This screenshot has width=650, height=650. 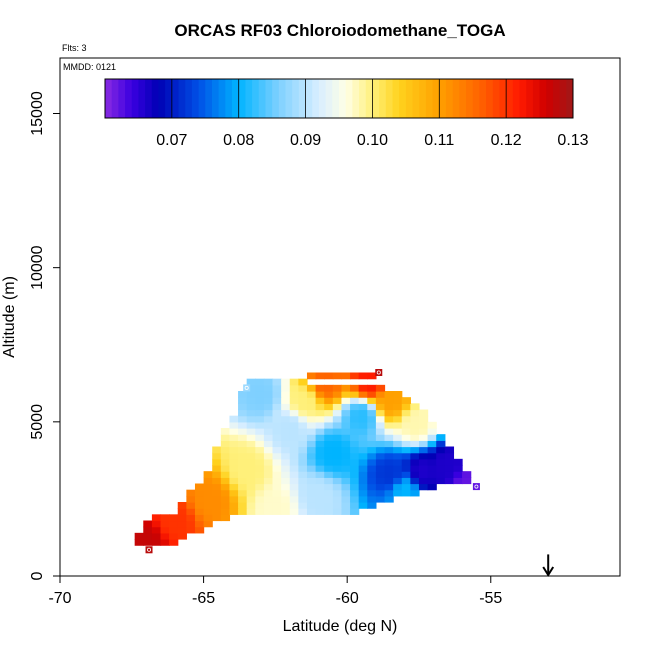 What do you see at coordinates (506, 140) in the screenshot?
I see `colorbar-tick-label: 0.12` at bounding box center [506, 140].